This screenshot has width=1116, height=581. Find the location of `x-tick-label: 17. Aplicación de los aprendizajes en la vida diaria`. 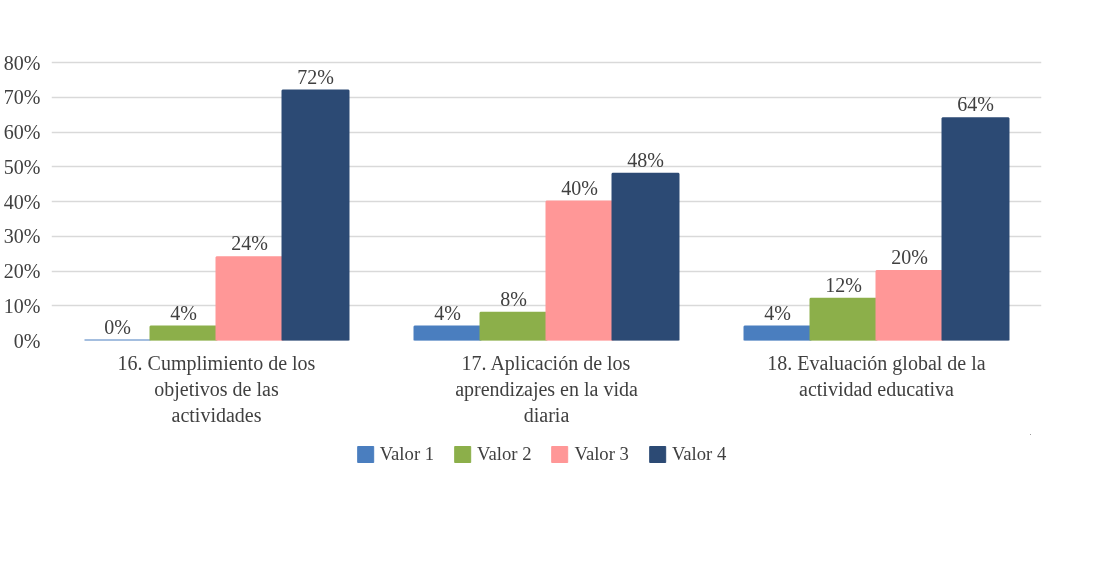

x-tick-label: 17. Aplicación de los aprendizajes en la vida diaria is located at coordinates (546, 389).